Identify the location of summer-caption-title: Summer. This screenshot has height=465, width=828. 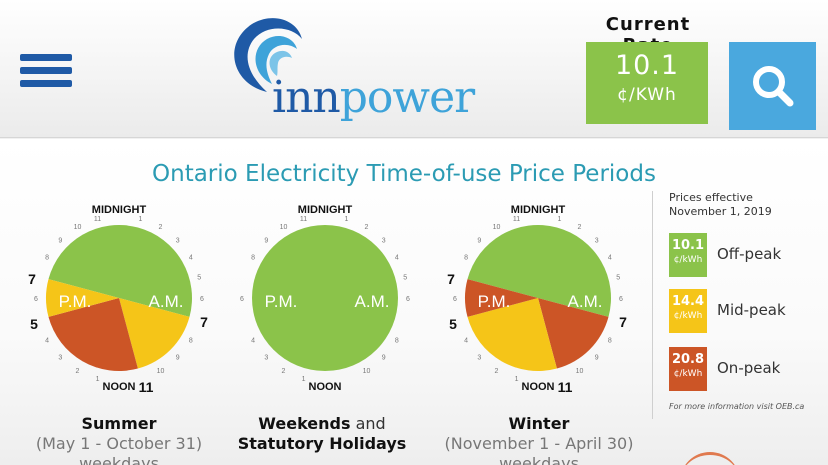
(119, 423).